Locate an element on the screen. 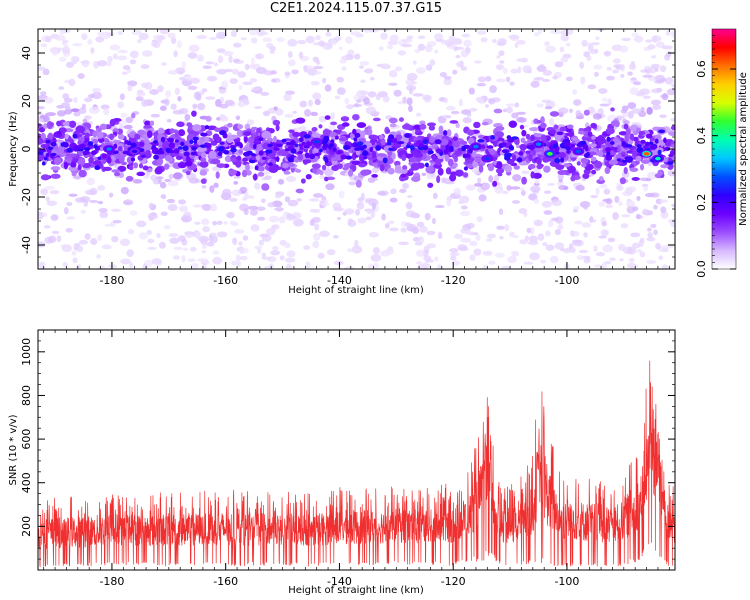  spectrogram-x-axis-label: Height of straight line (km) is located at coordinates (356, 290).